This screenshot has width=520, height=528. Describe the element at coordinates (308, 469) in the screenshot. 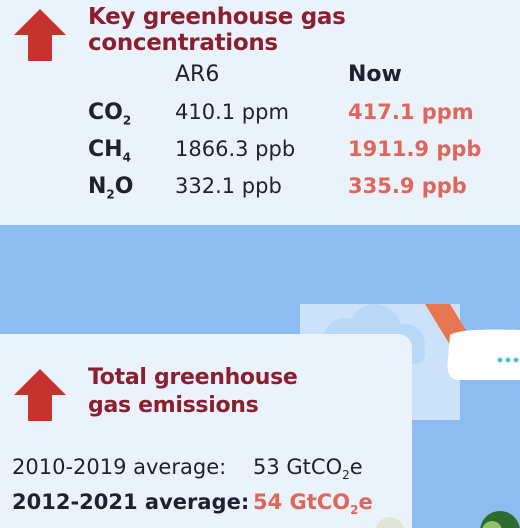

I see `emissions-value-2010-2019: 53 GtCO2e` at that location.